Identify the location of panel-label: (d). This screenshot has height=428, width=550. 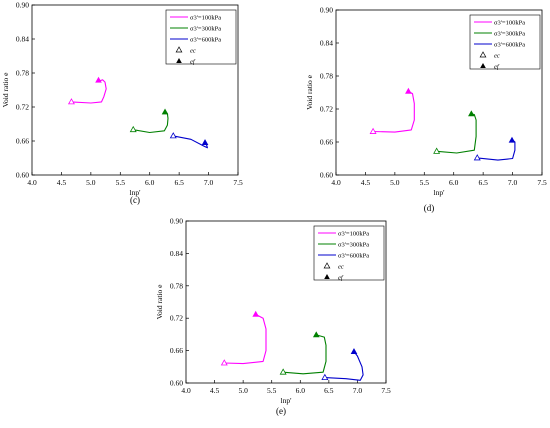
(429, 208).